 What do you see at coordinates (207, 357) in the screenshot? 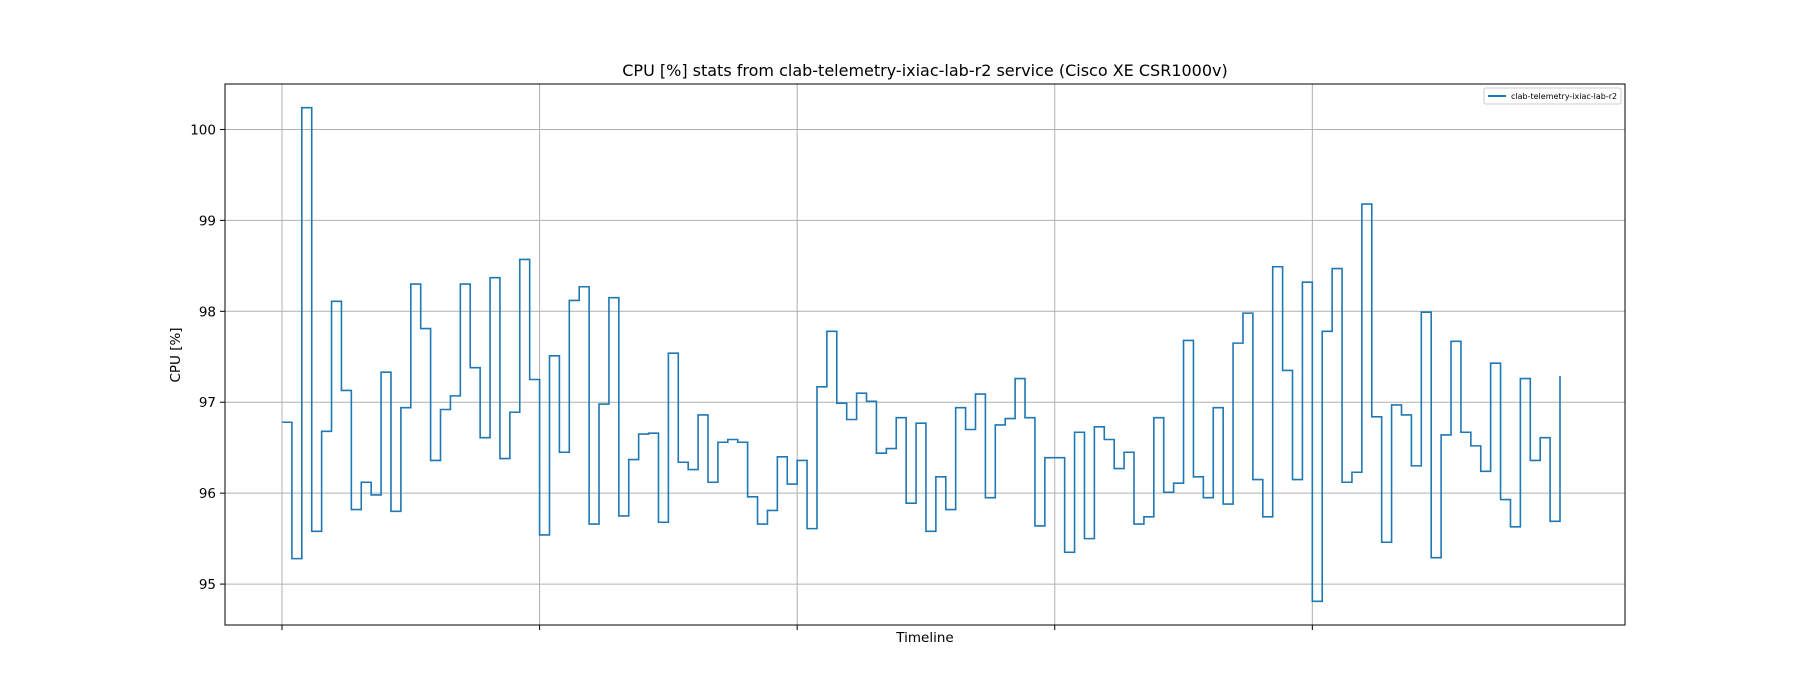
I see `y-axis-ticks: 95 96 97 98 99 100` at bounding box center [207, 357].